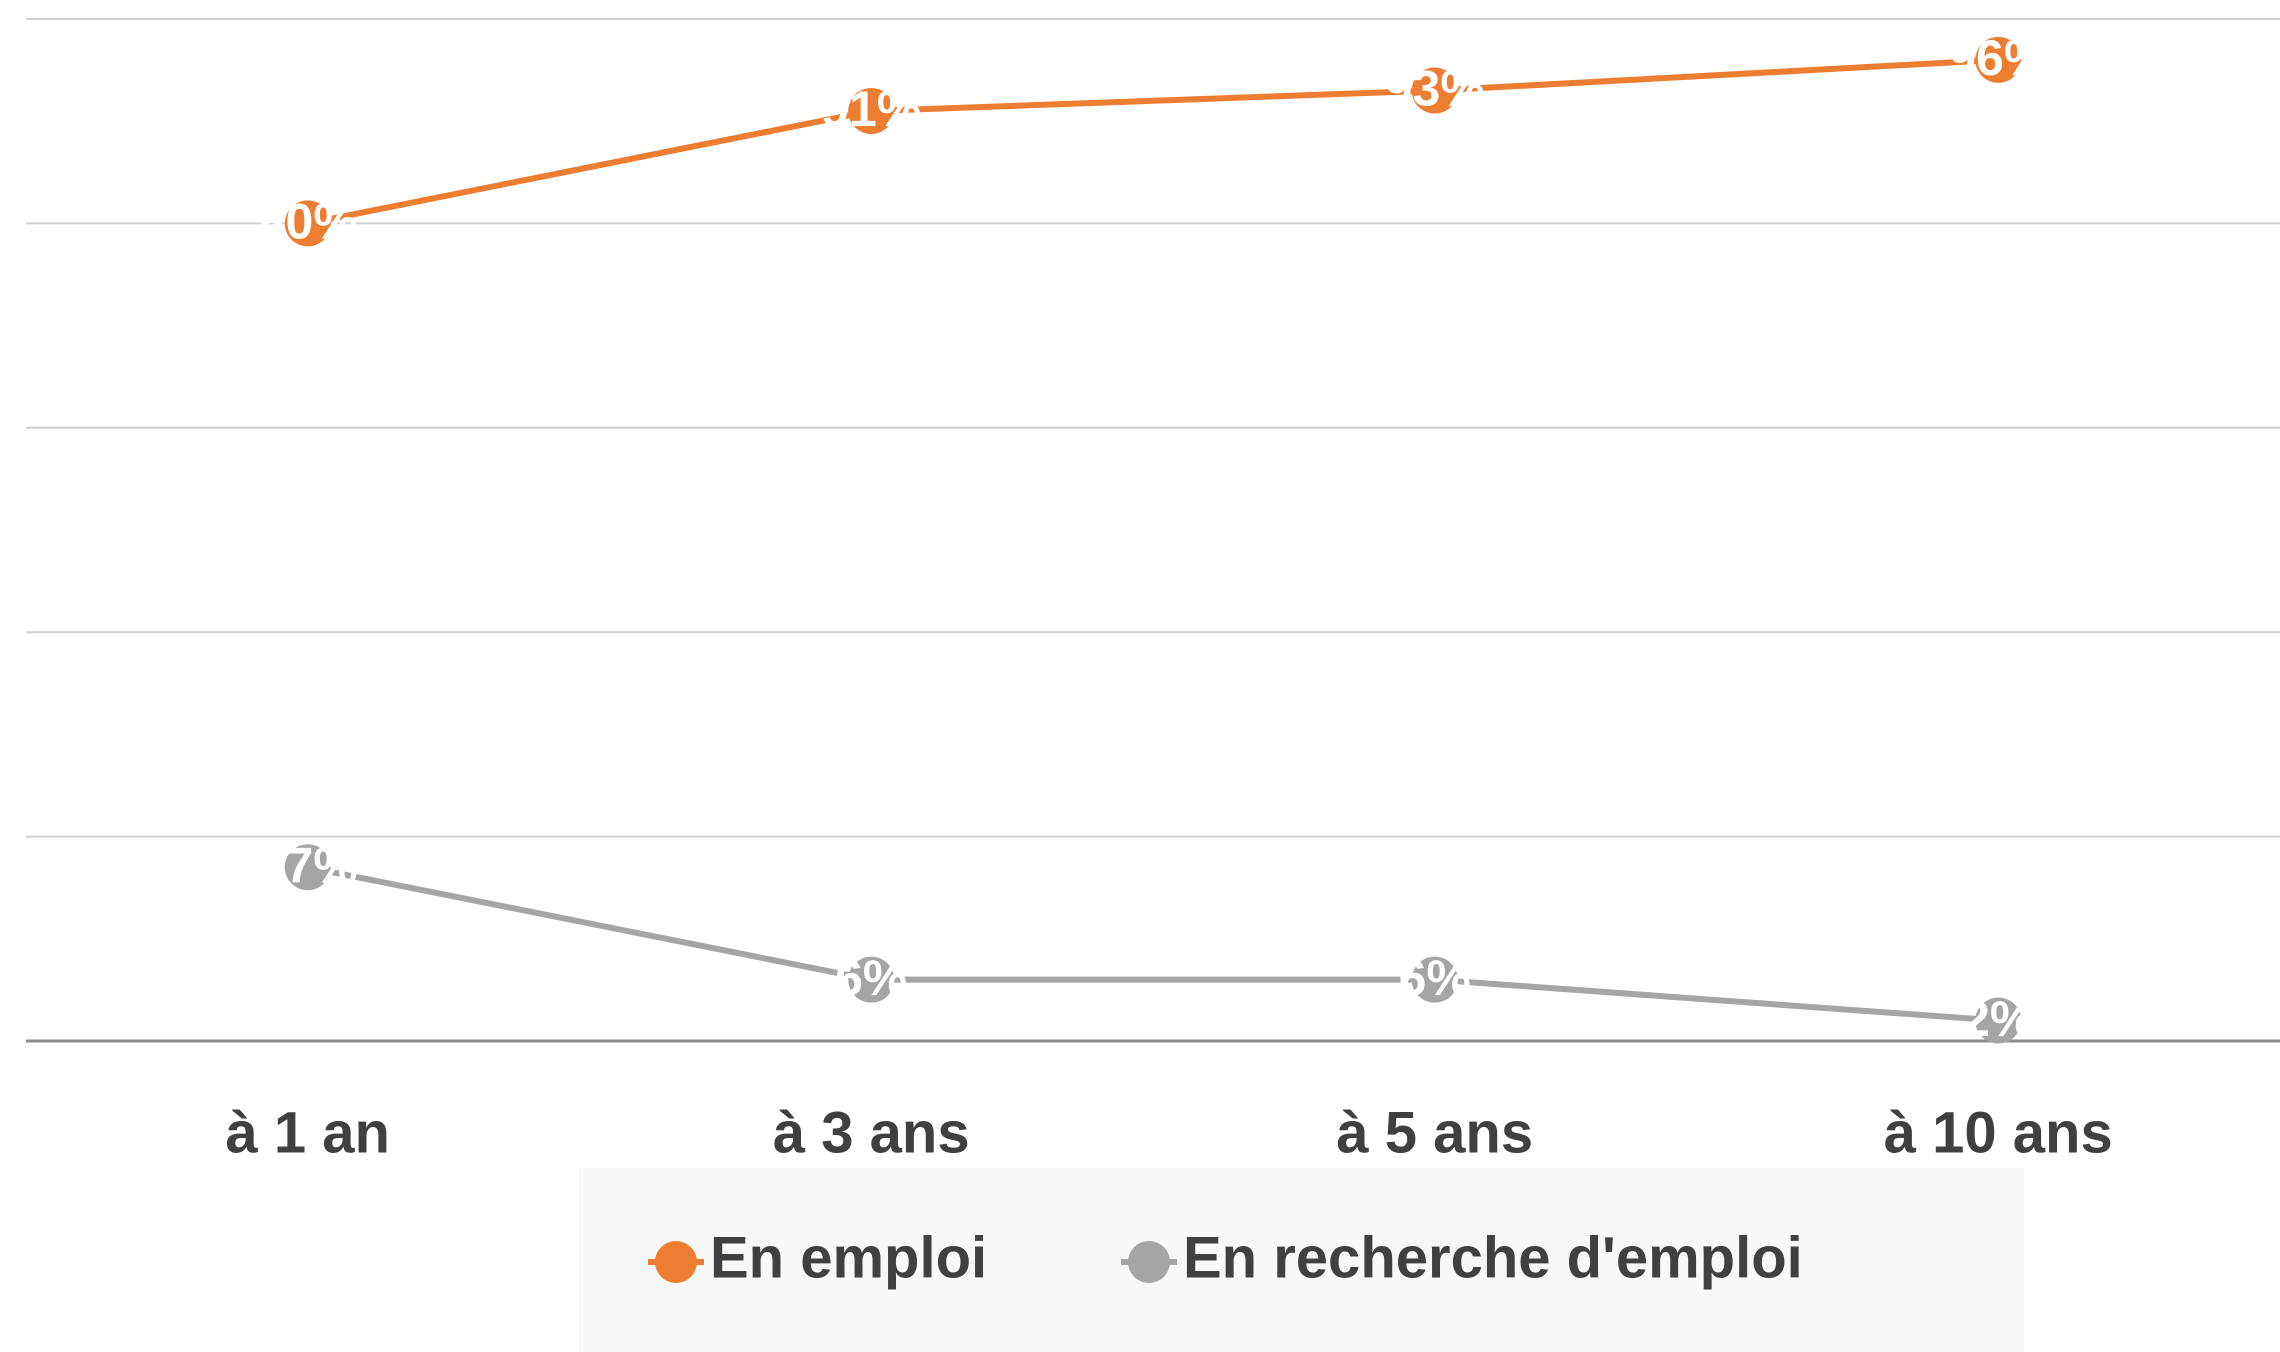 This screenshot has width=2280, height=1352. I want to click on legend-box, so click(1301, 1260).